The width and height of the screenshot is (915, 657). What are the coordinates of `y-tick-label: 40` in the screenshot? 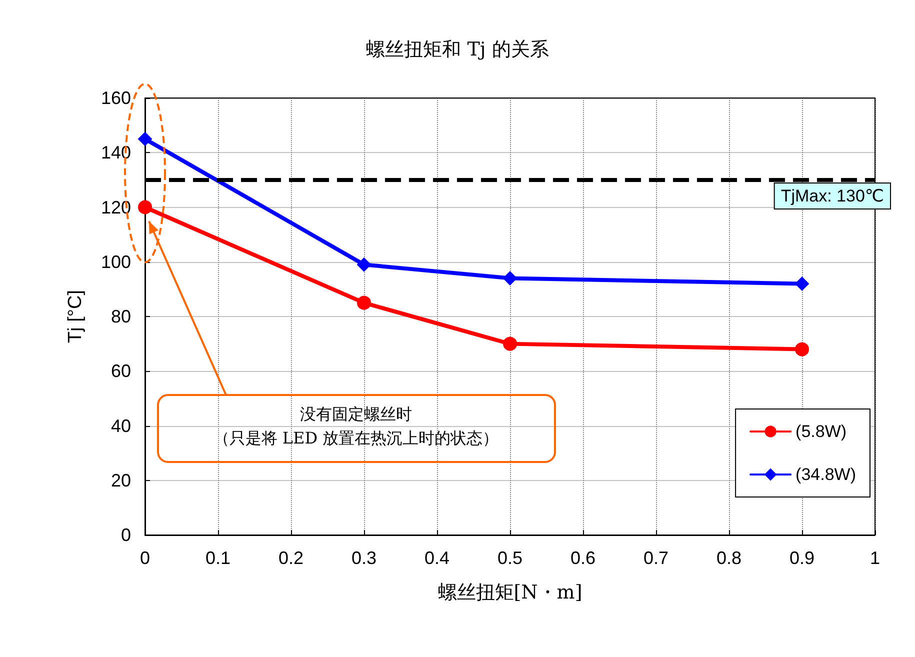 It's located at (120, 426).